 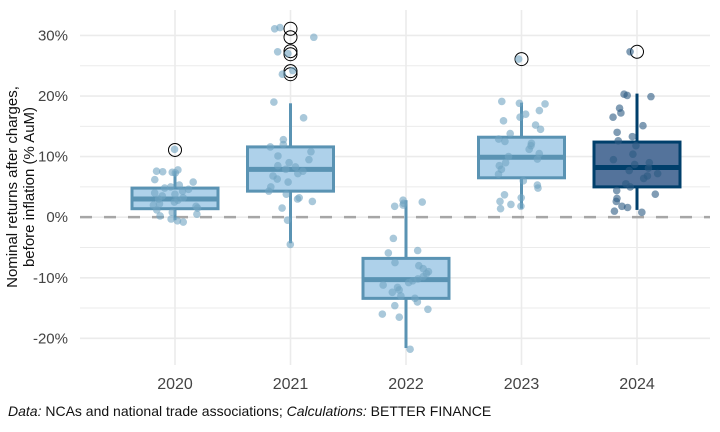 I want to click on x-tick-label: 2021, so click(x=291, y=384).